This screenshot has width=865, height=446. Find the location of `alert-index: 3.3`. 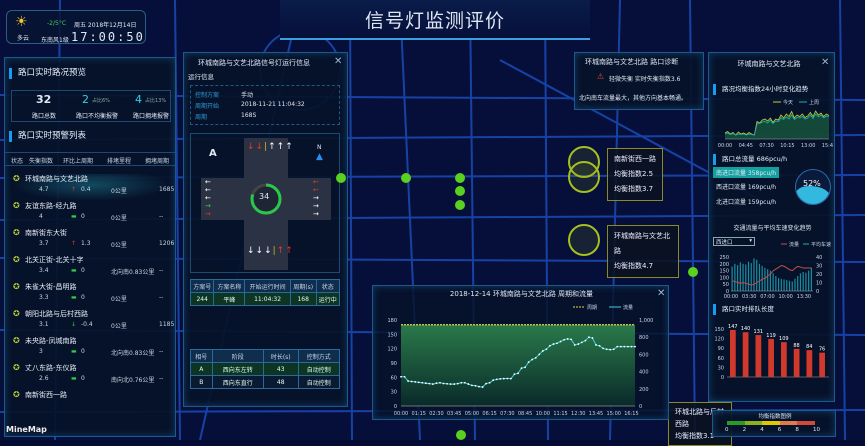

alert-index: 3.3 is located at coordinates (44, 297).